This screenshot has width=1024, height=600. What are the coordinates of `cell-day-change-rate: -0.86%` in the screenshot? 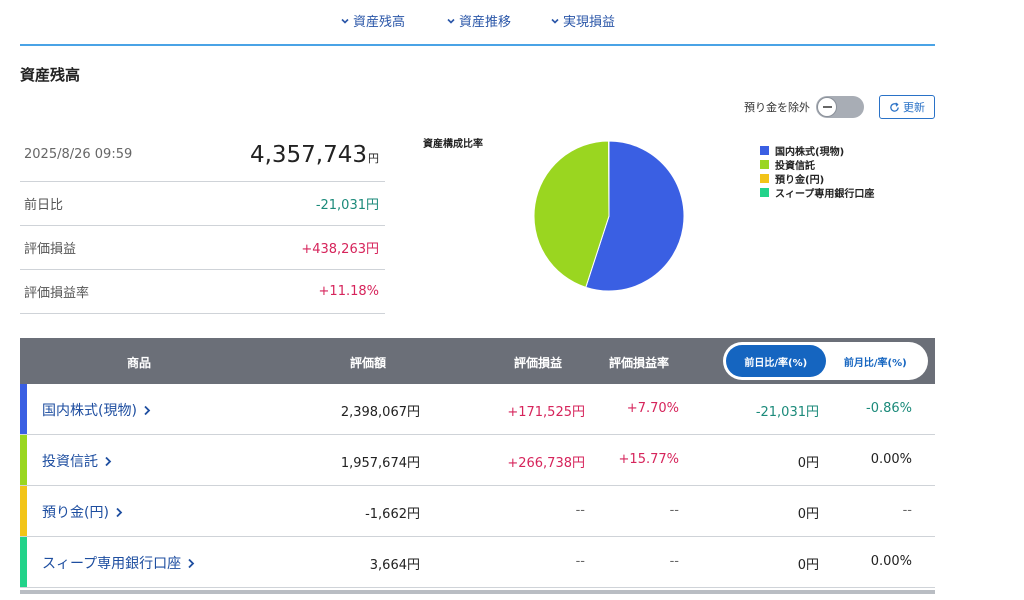 It's located at (889, 408).